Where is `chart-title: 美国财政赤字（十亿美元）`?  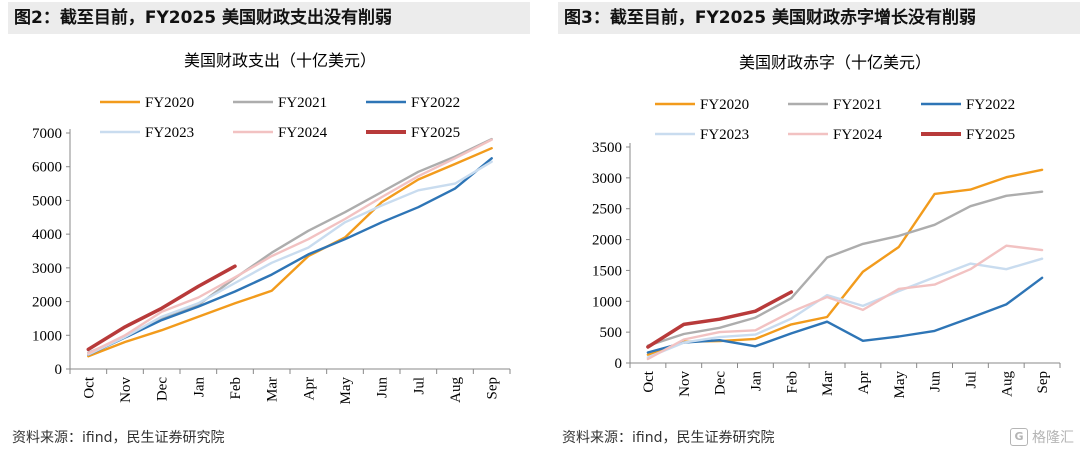 chart-title: 美国财政赤字（十亿美元） is located at coordinates (835, 62).